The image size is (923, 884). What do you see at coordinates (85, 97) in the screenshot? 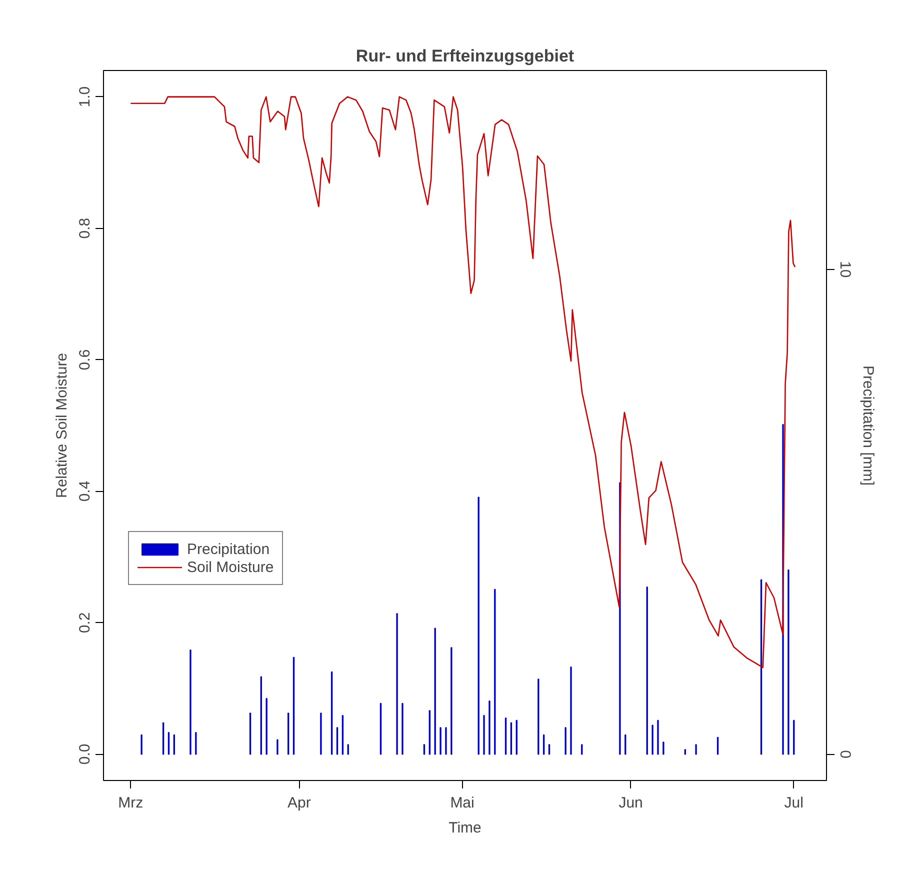
I see `y-tick-label: 1.0` at bounding box center [85, 97].